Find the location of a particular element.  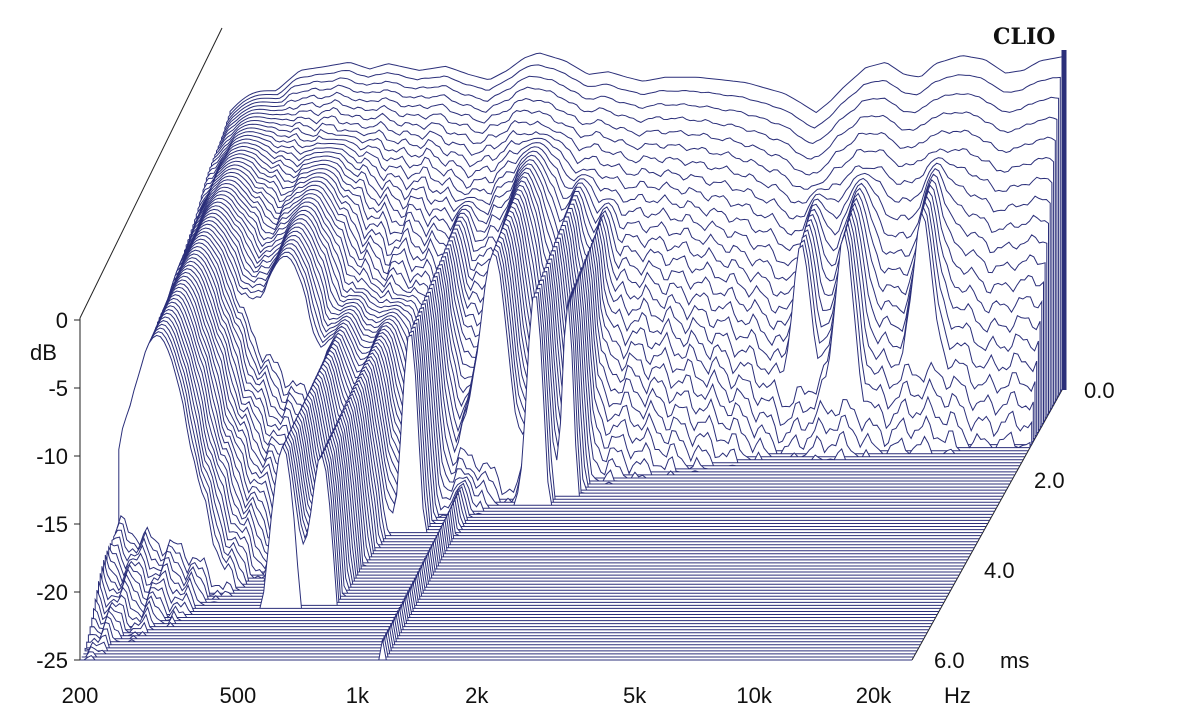

z-tick-label: 0.0 is located at coordinates (1099, 390).